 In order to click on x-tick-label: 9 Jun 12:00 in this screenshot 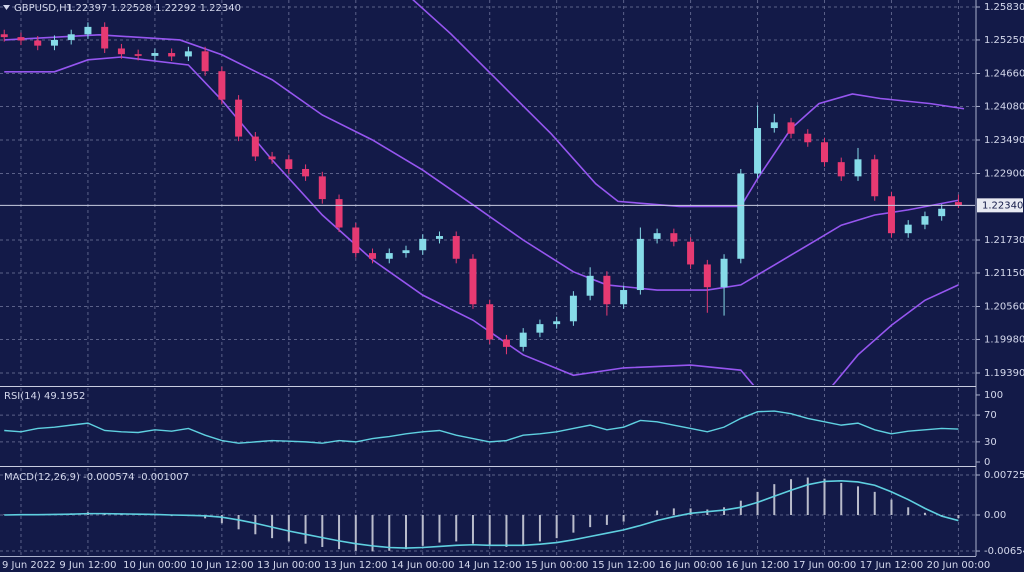, I will do `click(87, 565)`.